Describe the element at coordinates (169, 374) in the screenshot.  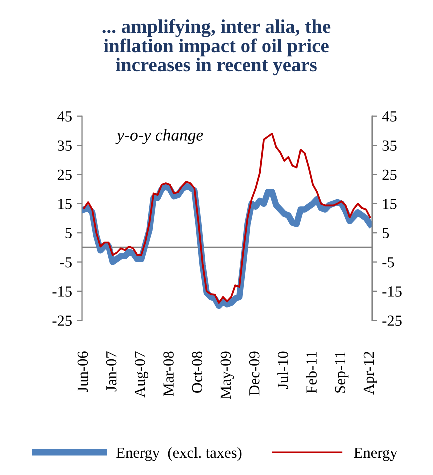
I see `x-tick-label: Mar-08` at that location.